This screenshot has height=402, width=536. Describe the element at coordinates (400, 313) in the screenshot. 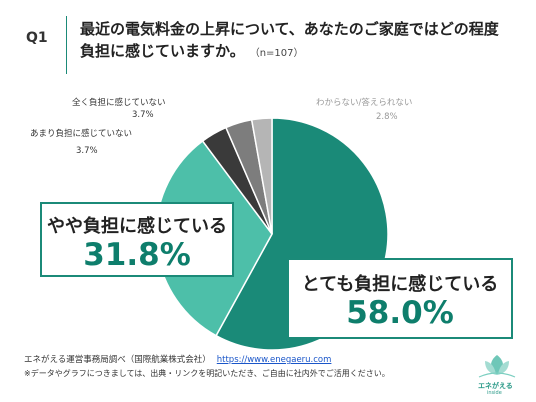

I see `callout-value-very: 58.0%` at that location.